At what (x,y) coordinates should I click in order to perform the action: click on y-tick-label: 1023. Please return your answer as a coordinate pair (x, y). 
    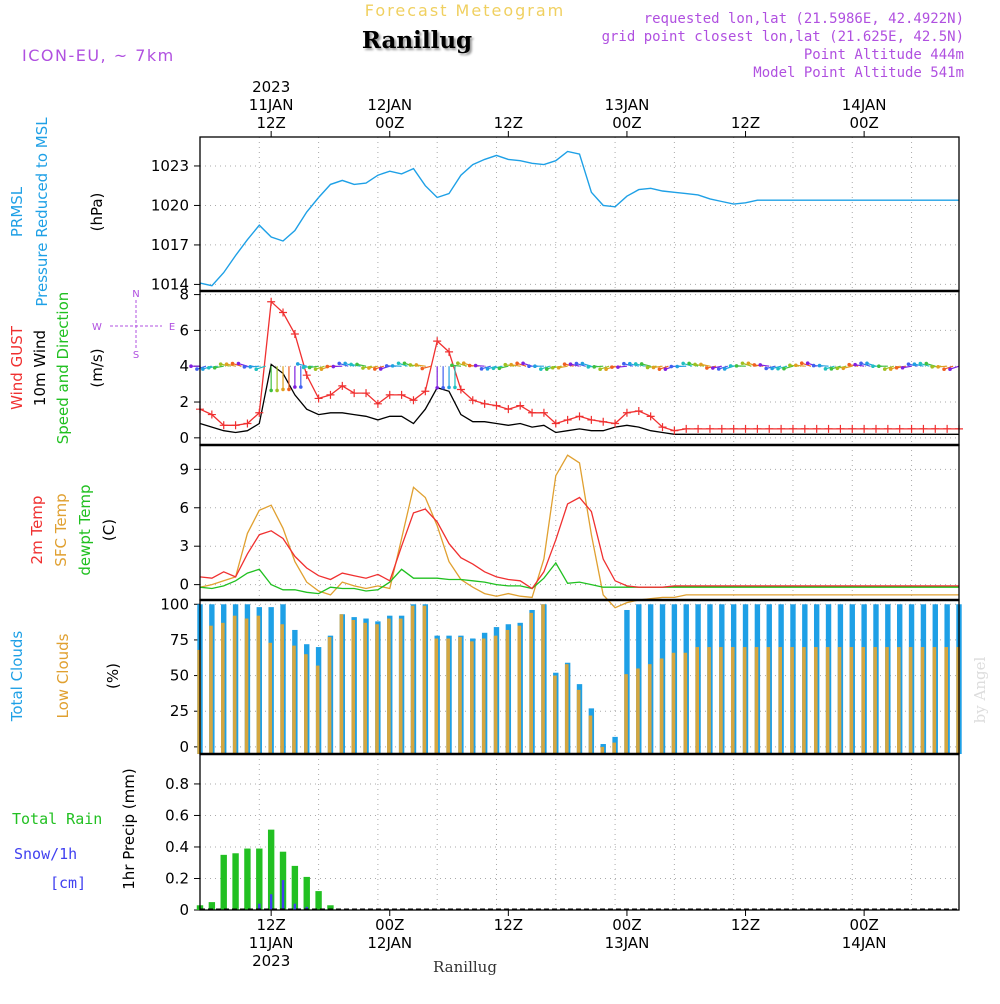
    Looking at the image, I should click on (170, 166).